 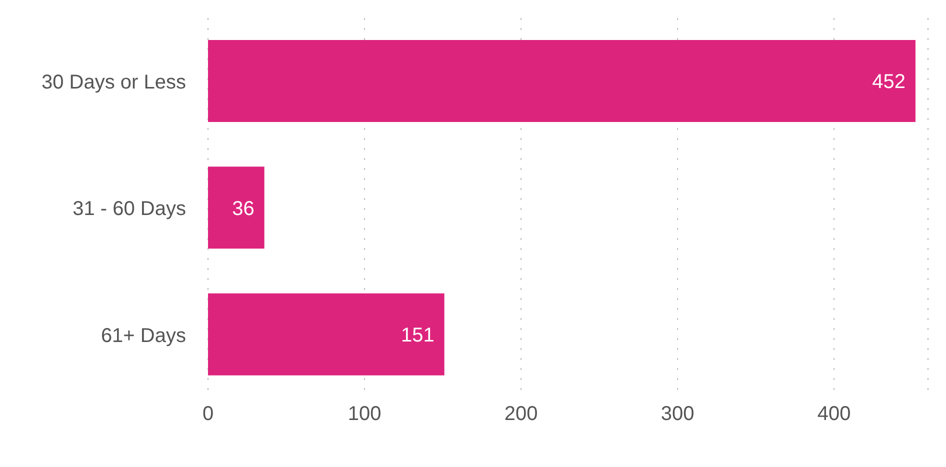 I want to click on y-tick-label: 30 Days or Less, so click(x=113, y=82).